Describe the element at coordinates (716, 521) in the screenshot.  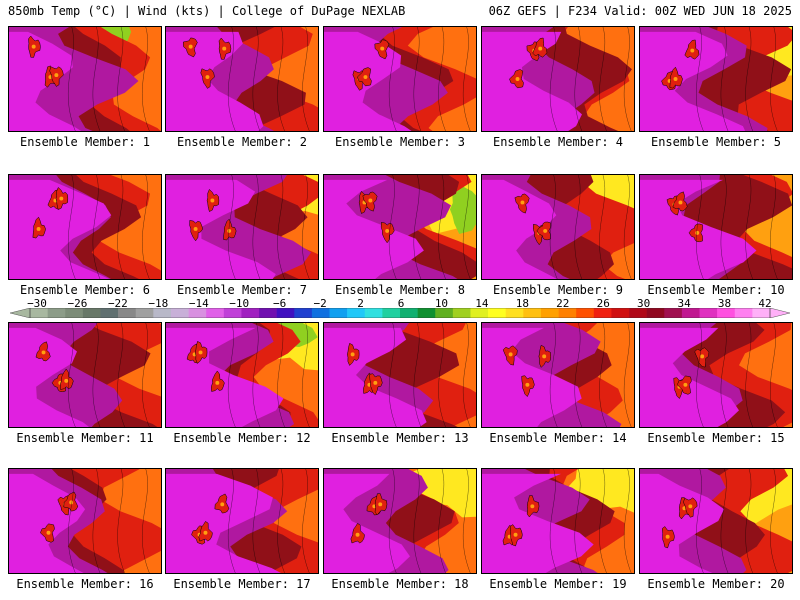
I see `ensemble-member-20-map` at that location.